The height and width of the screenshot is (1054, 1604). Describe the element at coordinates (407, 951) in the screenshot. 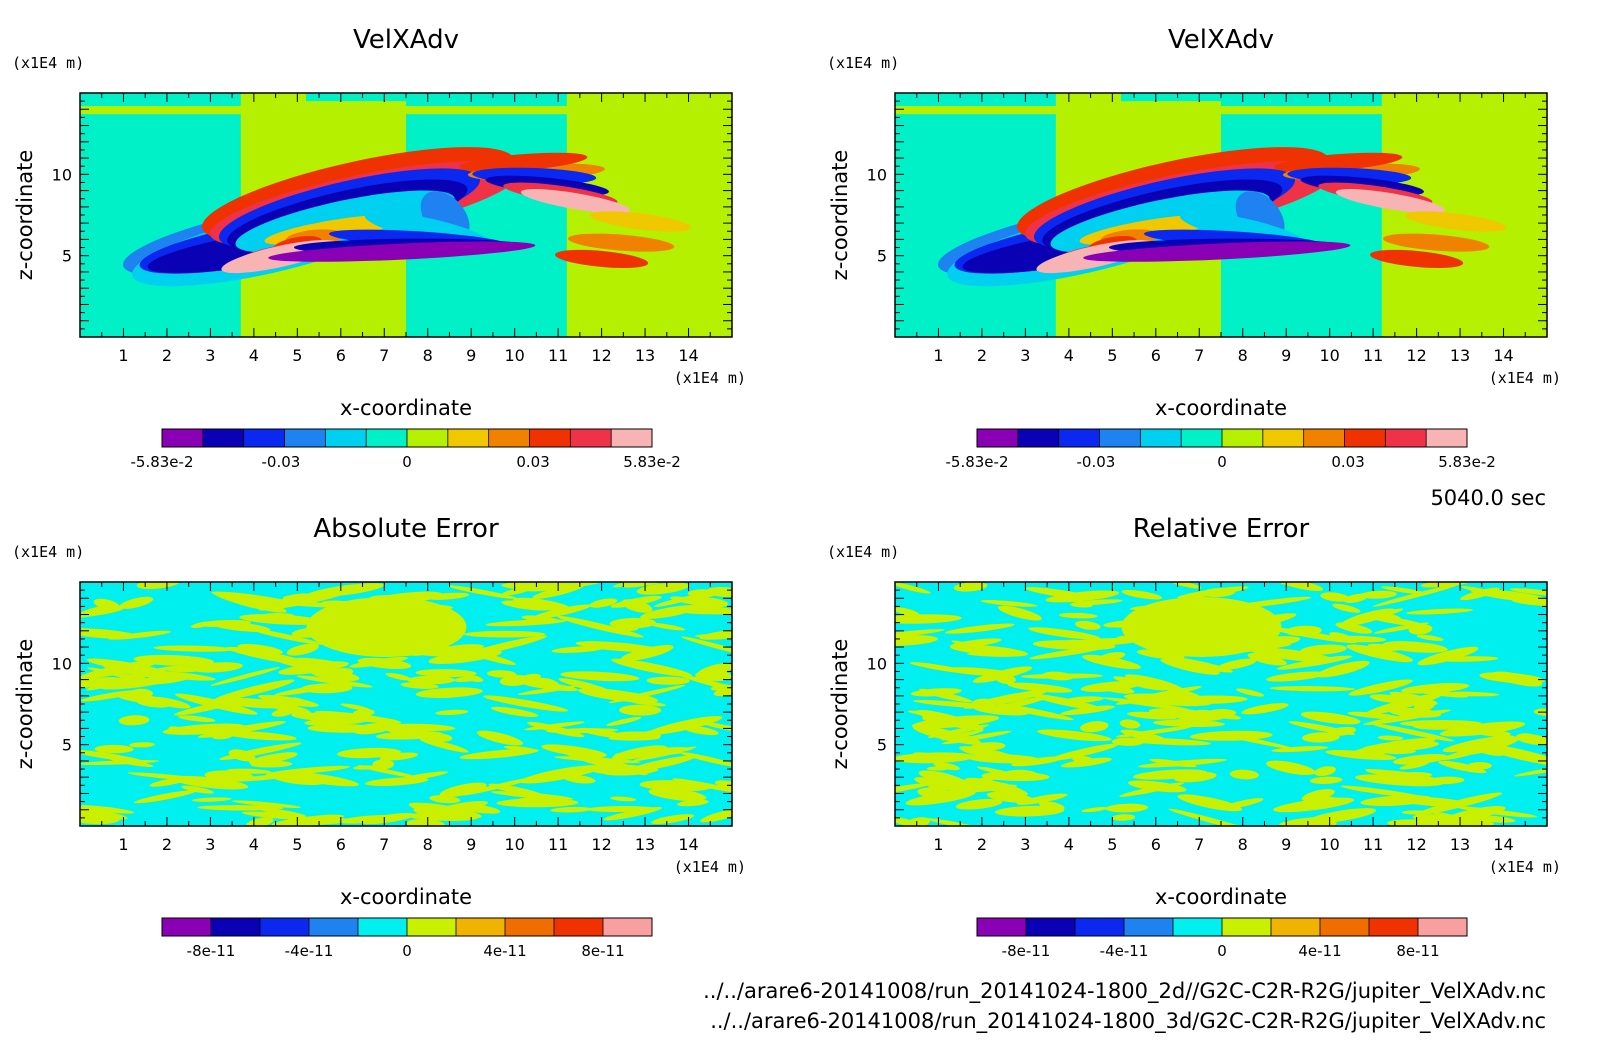

I see `colorbar-label: 0` at that location.